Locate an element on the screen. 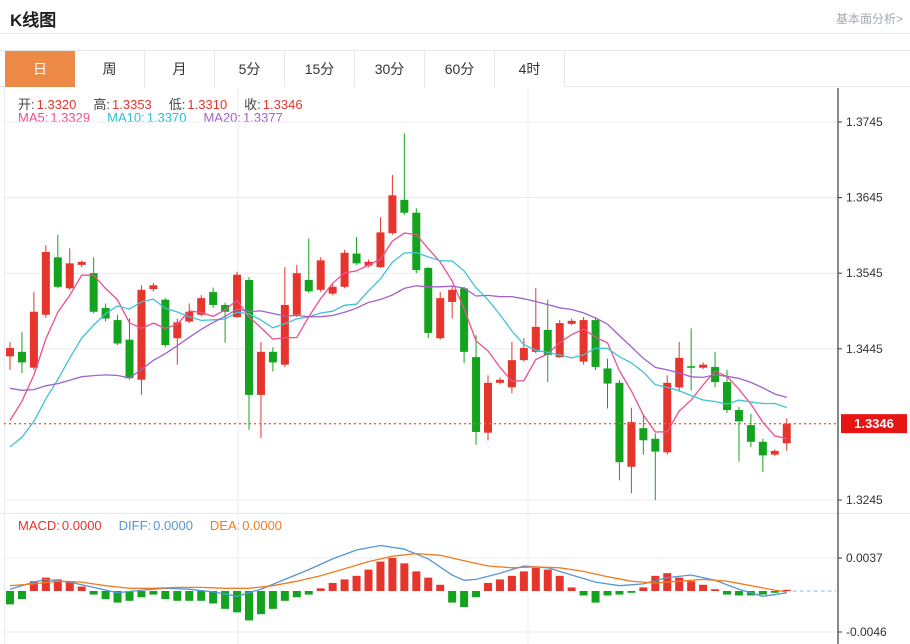 This screenshot has height=644, width=910. period-tab-日: 日 is located at coordinates (40, 69).